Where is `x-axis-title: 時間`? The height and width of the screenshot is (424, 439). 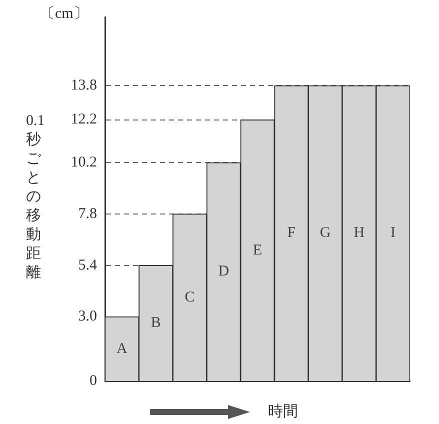 x-axis-title: 時間 is located at coordinates (283, 411).